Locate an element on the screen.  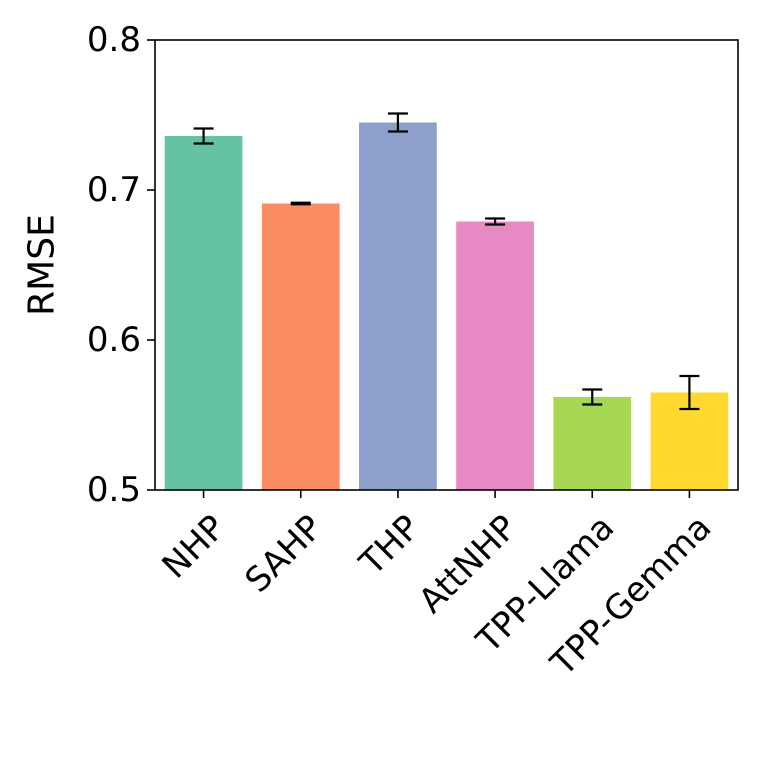
y-axis: 0.5 0.6 0.7 0.8 is located at coordinates (121, 265).